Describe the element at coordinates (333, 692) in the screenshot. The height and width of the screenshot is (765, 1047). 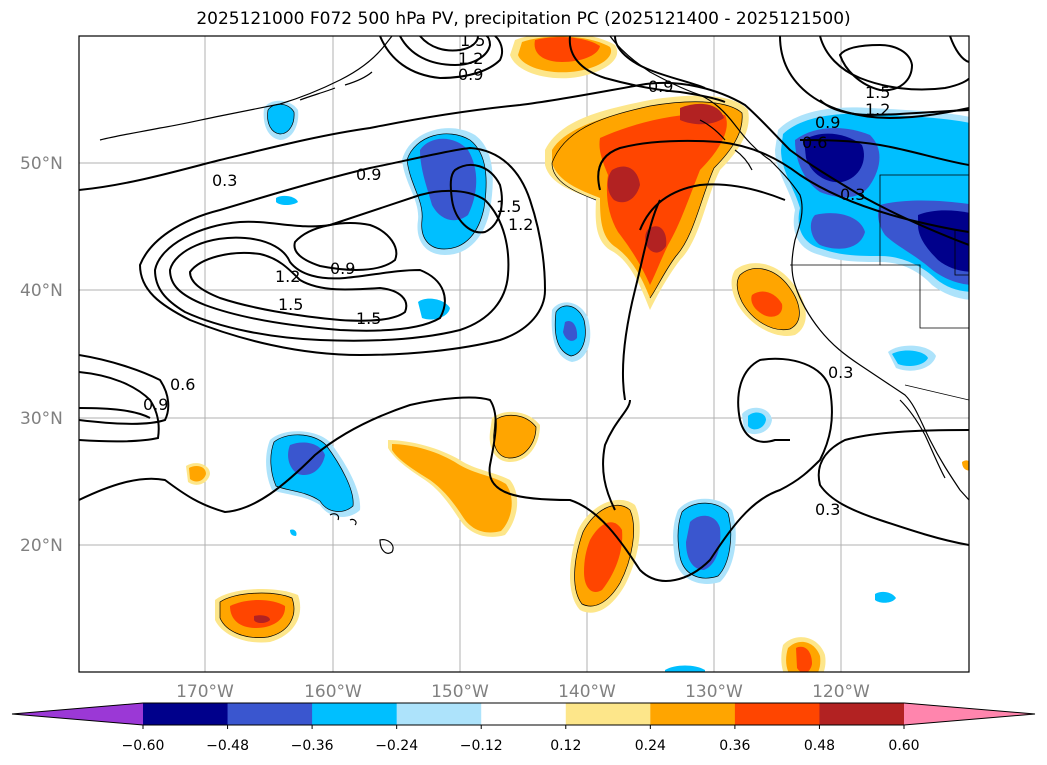
I see `lon-label: 160°W` at that location.